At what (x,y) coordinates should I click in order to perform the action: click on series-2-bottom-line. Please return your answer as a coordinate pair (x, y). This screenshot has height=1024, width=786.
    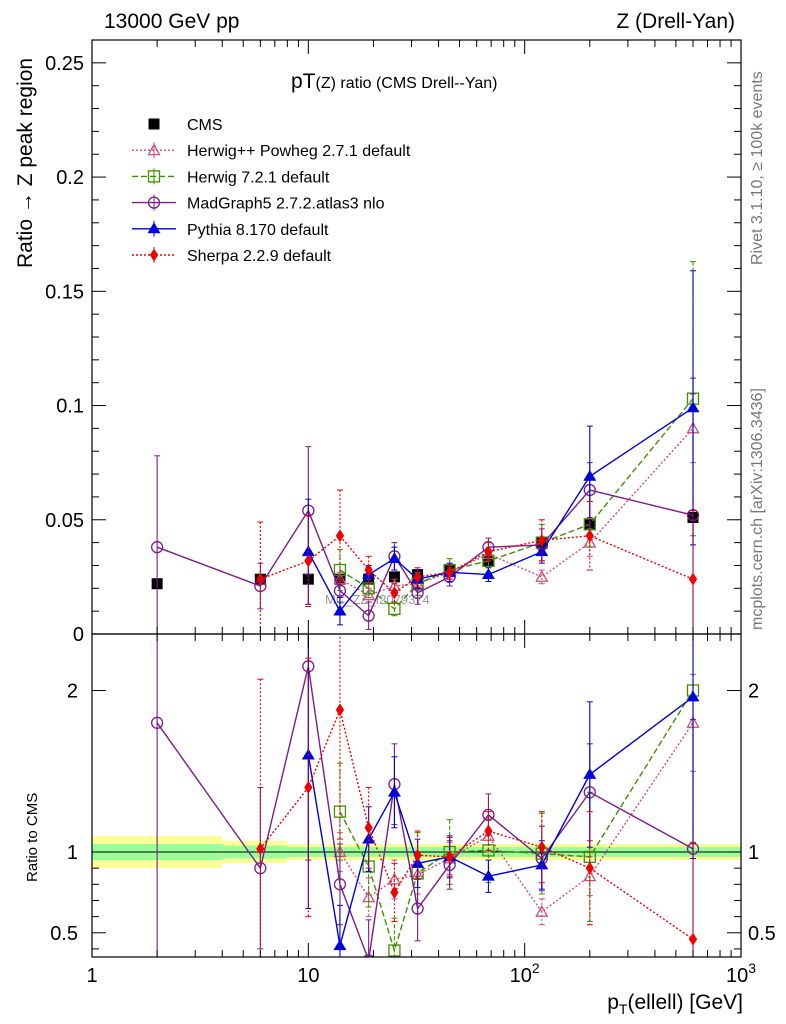
    Looking at the image, I should click on (516, 821).